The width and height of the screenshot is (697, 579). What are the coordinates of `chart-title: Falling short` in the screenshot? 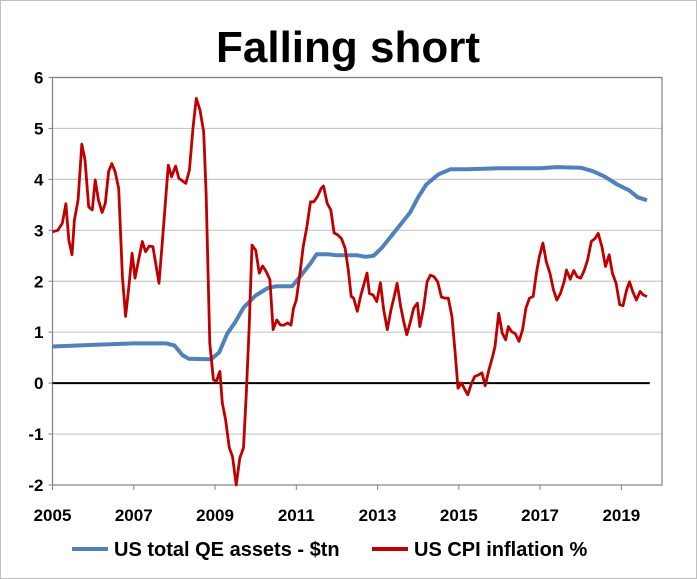 It's located at (348, 47).